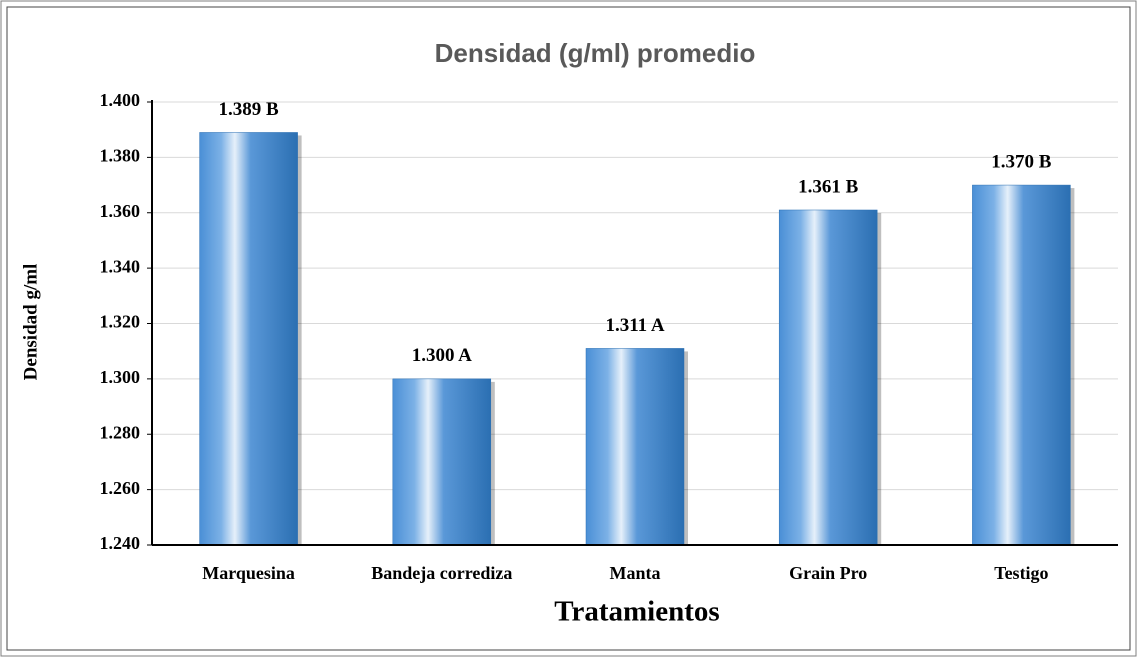 The width and height of the screenshot is (1137, 657). I want to click on y-tick-label: 1.340, so click(120, 266).